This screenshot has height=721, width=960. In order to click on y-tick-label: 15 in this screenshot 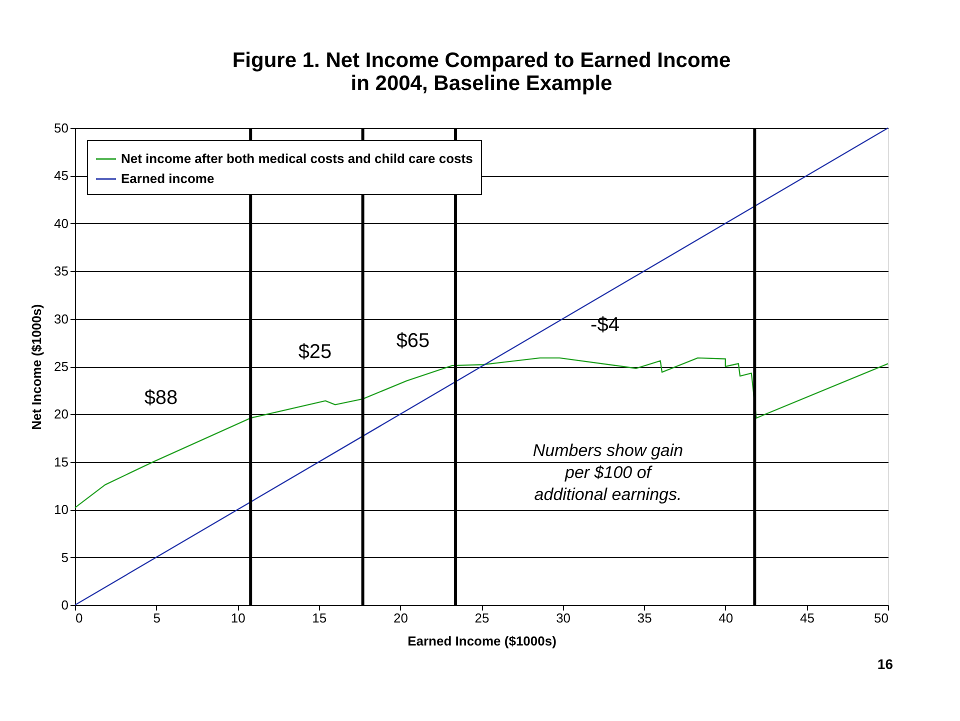, I will do `click(61, 462)`.